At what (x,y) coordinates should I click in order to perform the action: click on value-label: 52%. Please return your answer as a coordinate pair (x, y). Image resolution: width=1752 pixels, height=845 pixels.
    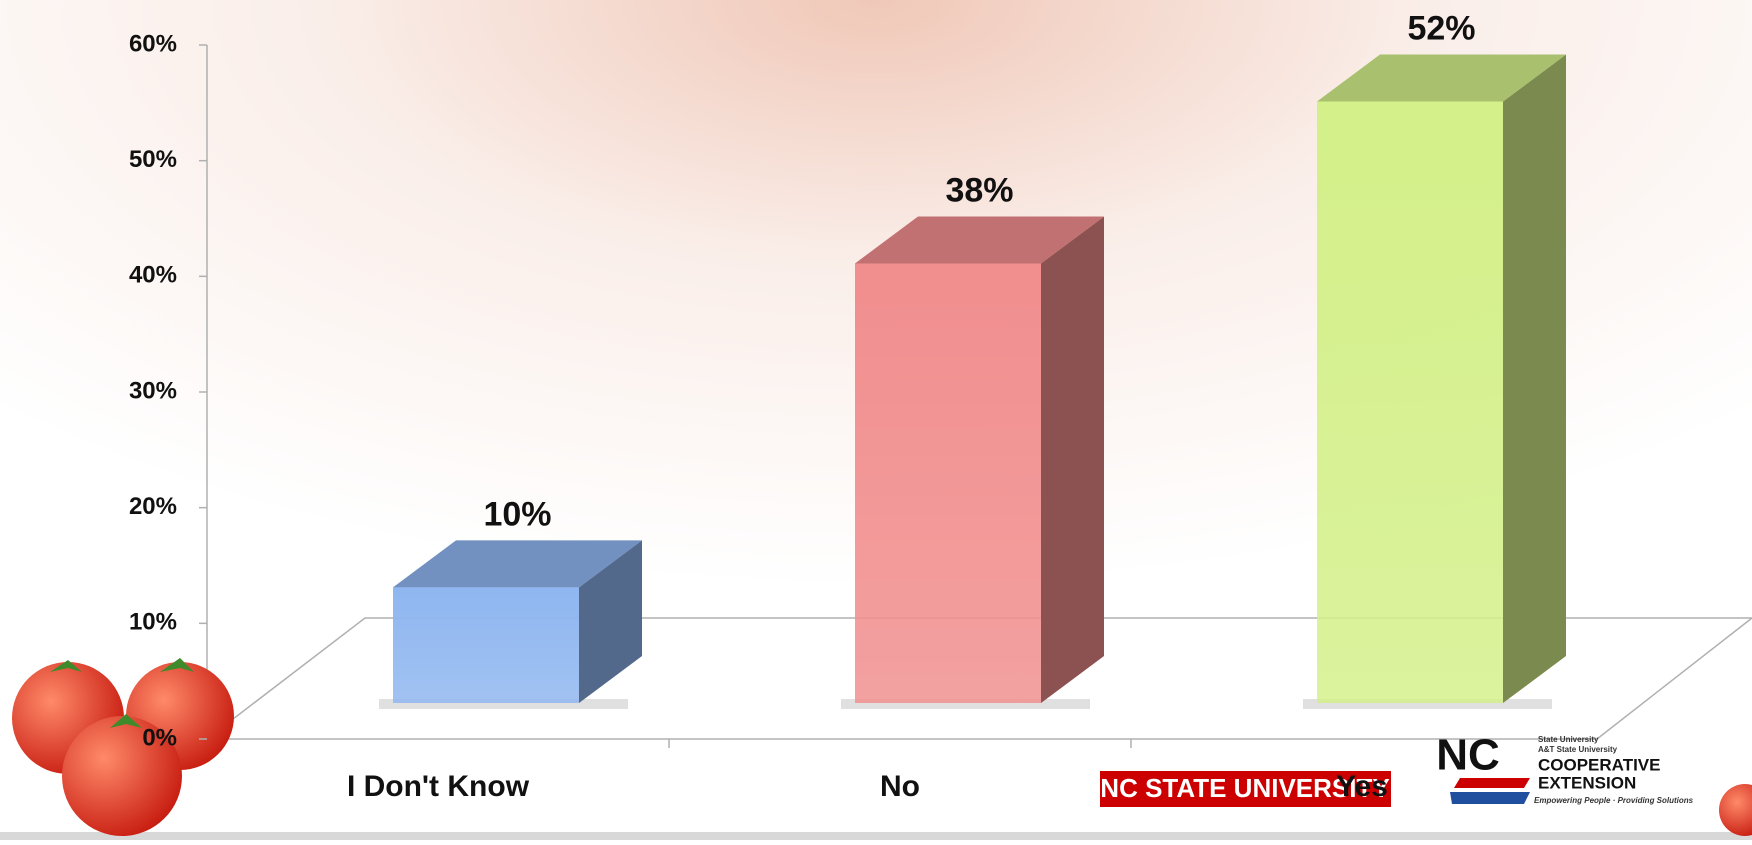
    Looking at the image, I should click on (1441, 29).